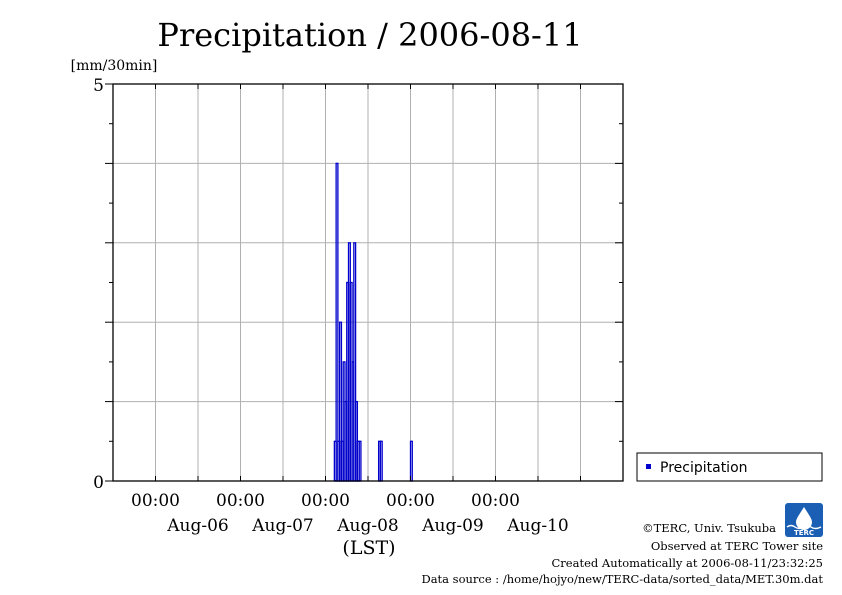  What do you see at coordinates (452, 526) in the screenshot?
I see `x-tick-date-label: Aug-09` at bounding box center [452, 526].